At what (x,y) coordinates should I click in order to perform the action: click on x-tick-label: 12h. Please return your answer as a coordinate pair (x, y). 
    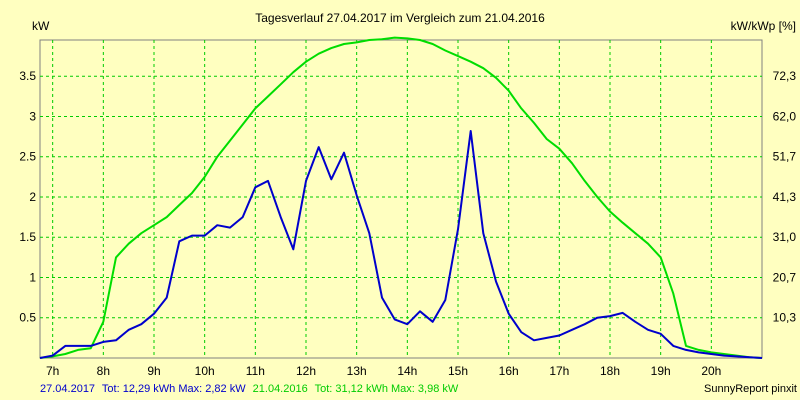
    Looking at the image, I should click on (306, 371).